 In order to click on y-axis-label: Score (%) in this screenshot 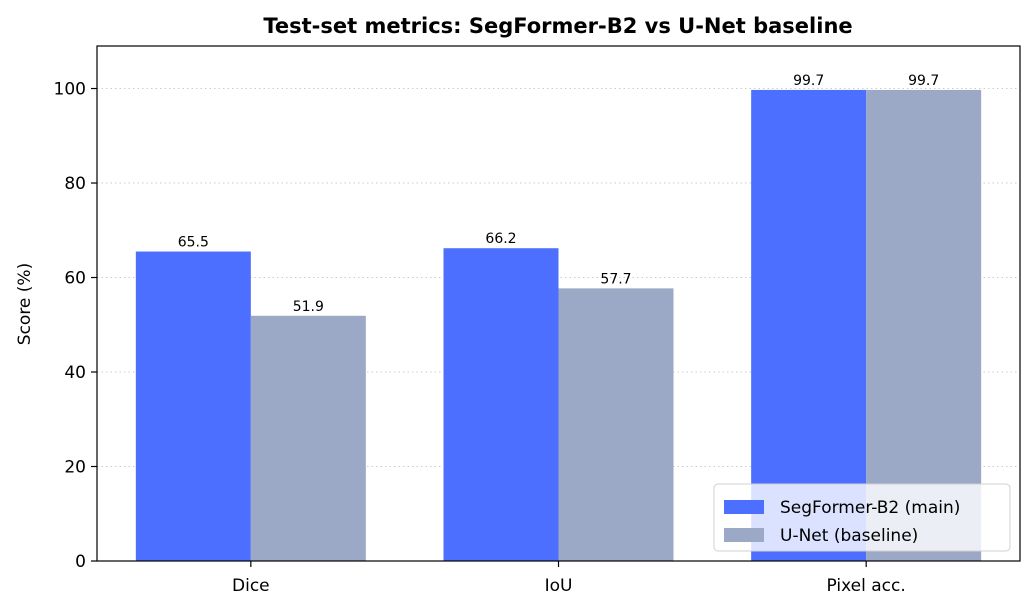, I will do `click(25, 304)`.